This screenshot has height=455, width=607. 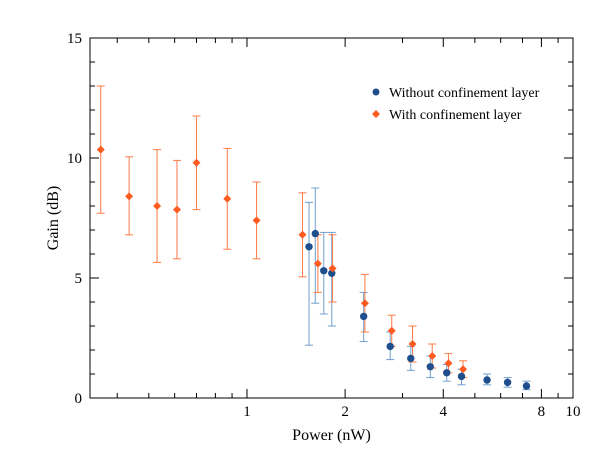 I want to click on y-tick-label: 15, so click(x=74, y=39).